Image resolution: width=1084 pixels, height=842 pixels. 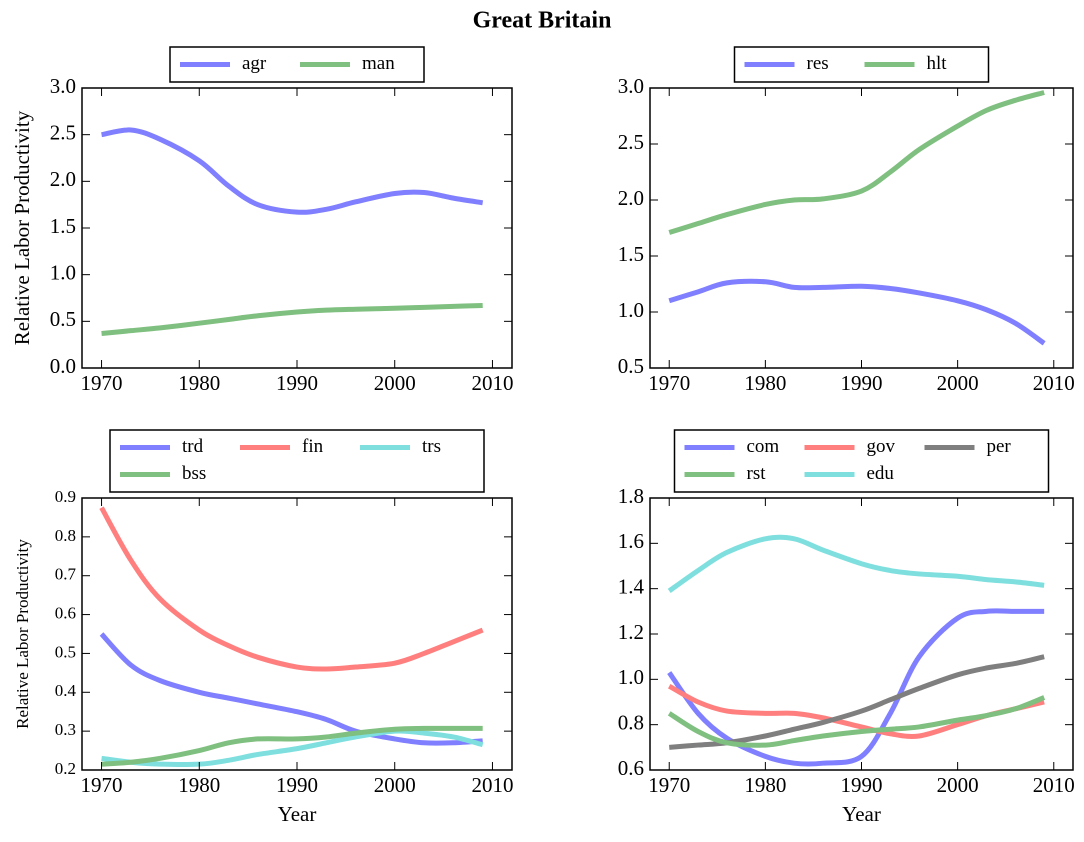 What do you see at coordinates (881, 473) in the screenshot?
I see `legend-label: edu` at bounding box center [881, 473].